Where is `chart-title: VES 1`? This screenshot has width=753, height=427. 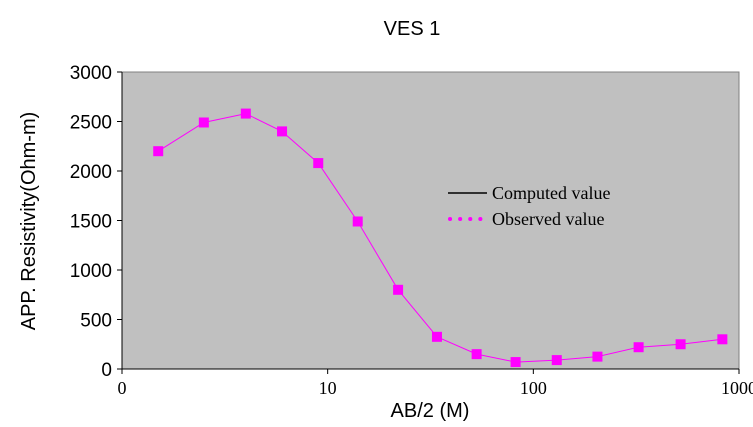
chart-title: VES 1 is located at coordinates (412, 29).